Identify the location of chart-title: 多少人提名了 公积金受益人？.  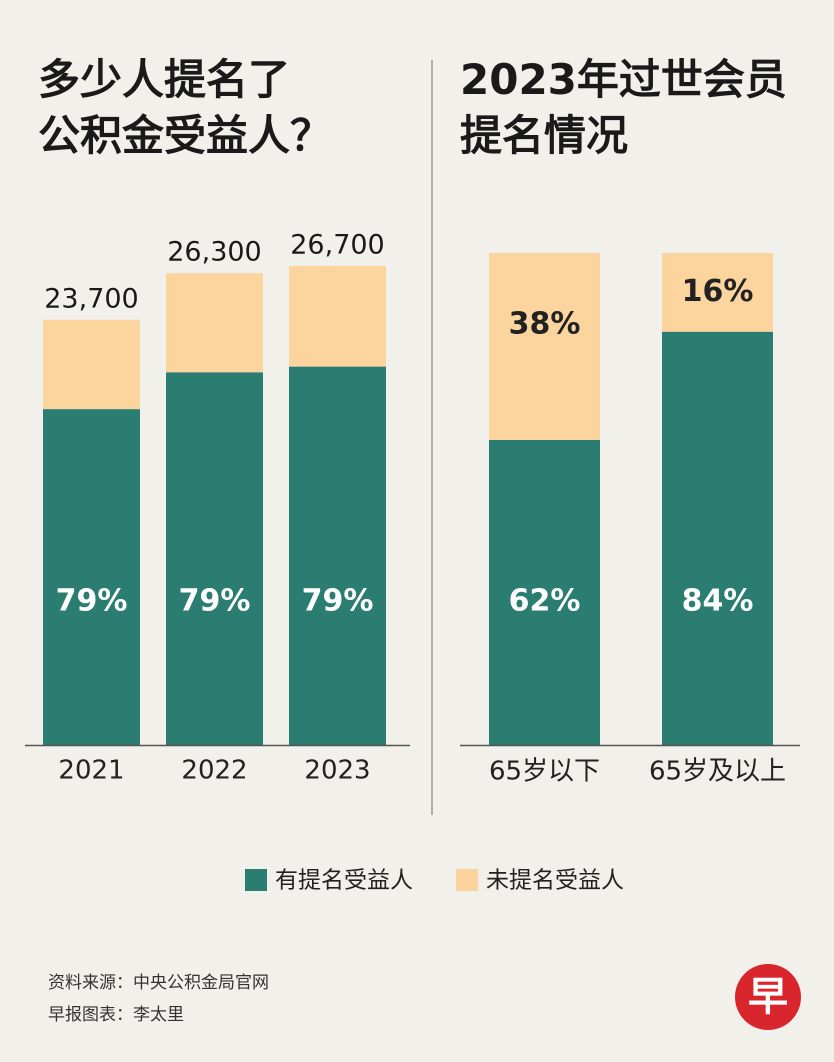
(185, 107).